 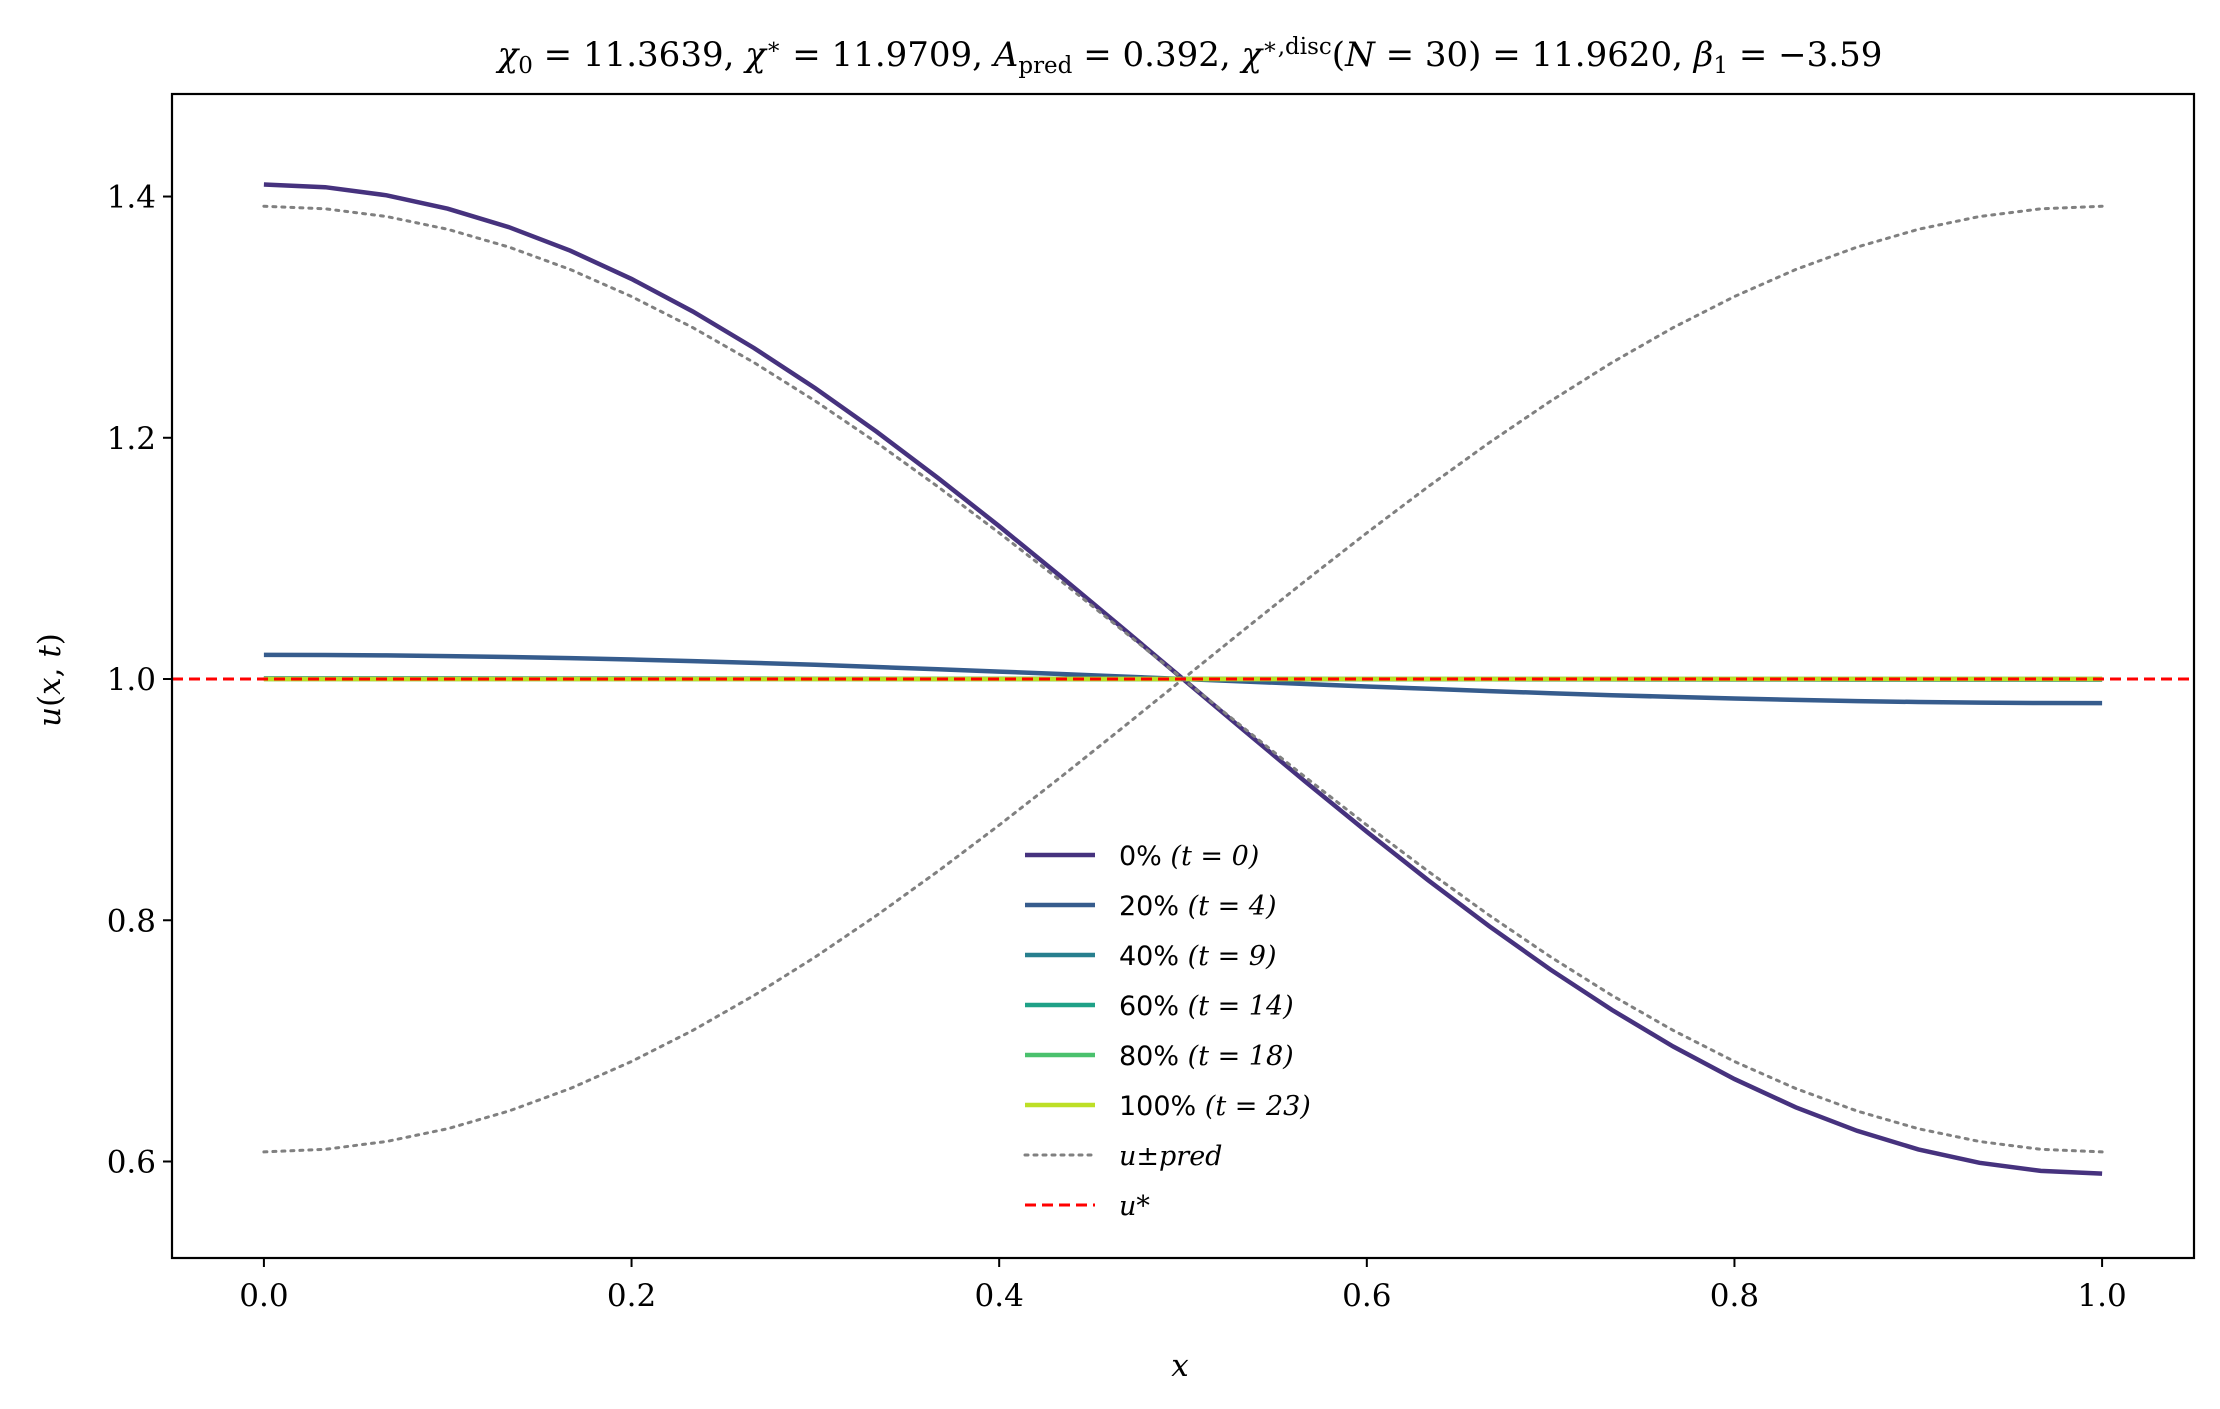 What do you see at coordinates (1198, 906) in the screenshot?
I see `legend-label-1: 20% (t = 4)` at bounding box center [1198, 906].